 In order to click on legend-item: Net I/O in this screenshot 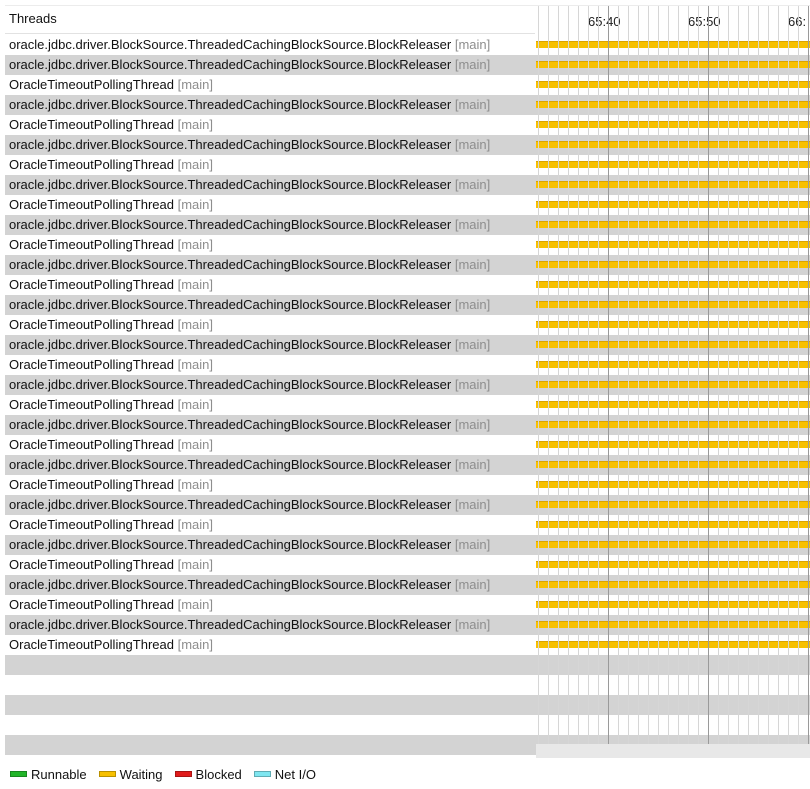, I will do `click(284, 774)`.